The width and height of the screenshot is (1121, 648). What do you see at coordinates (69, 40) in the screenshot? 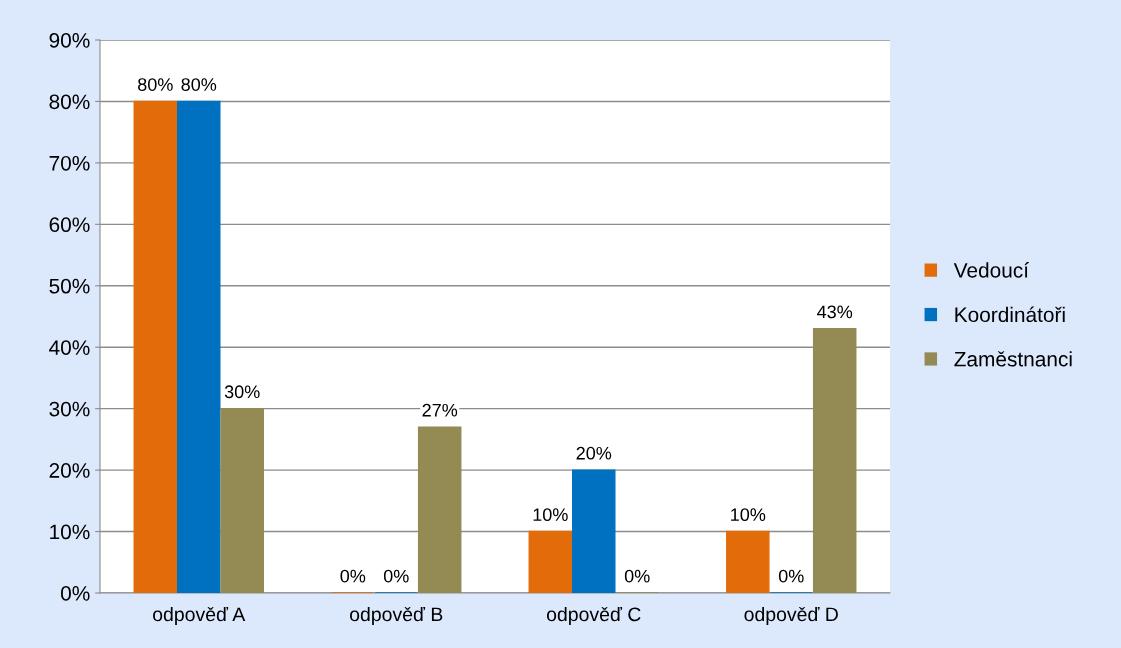
I see `y-tick-label: 90%` at bounding box center [69, 40].